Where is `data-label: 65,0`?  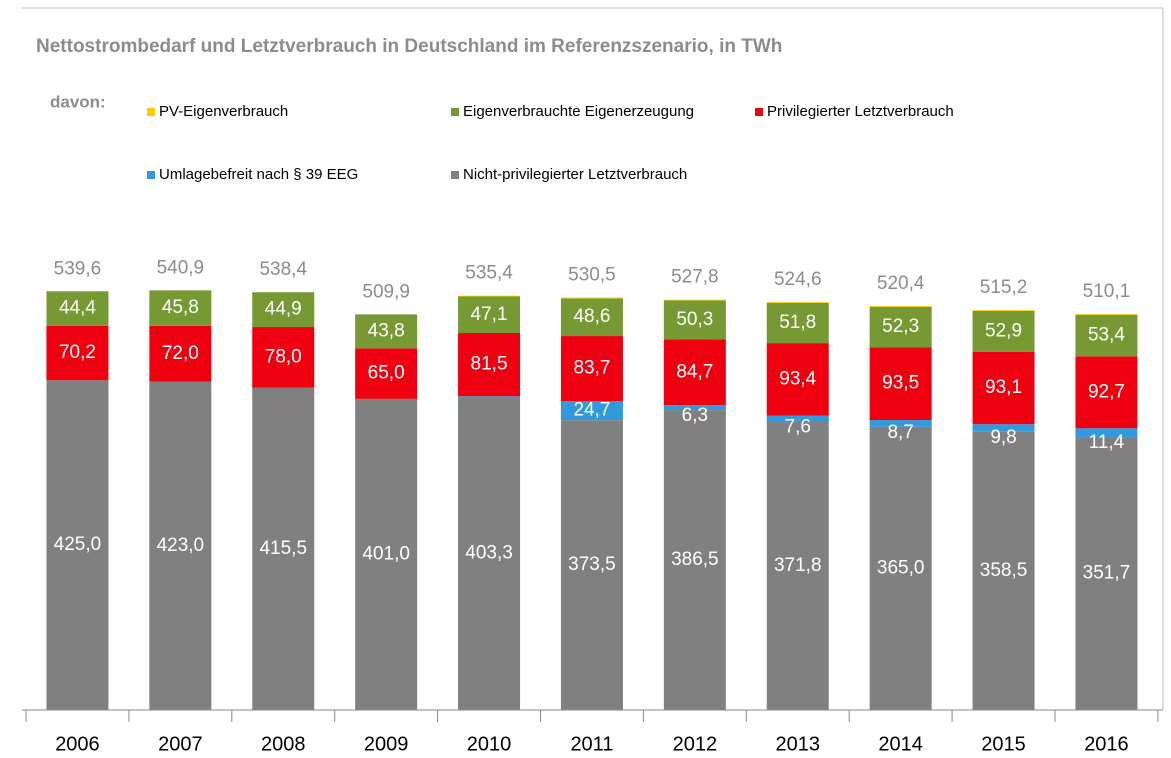
data-label: 65,0 is located at coordinates (386, 373).